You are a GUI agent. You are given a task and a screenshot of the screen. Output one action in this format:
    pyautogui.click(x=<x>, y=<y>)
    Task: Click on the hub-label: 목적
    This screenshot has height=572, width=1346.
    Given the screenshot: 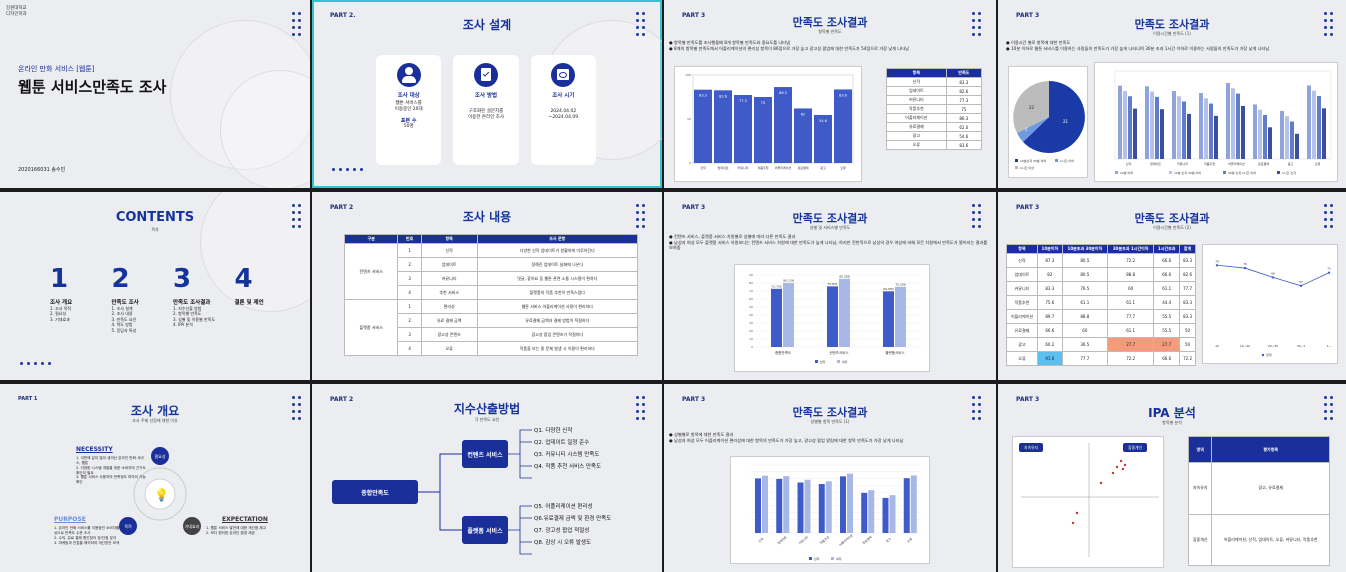 What is the action you would take?
    pyautogui.click(x=128, y=526)
    